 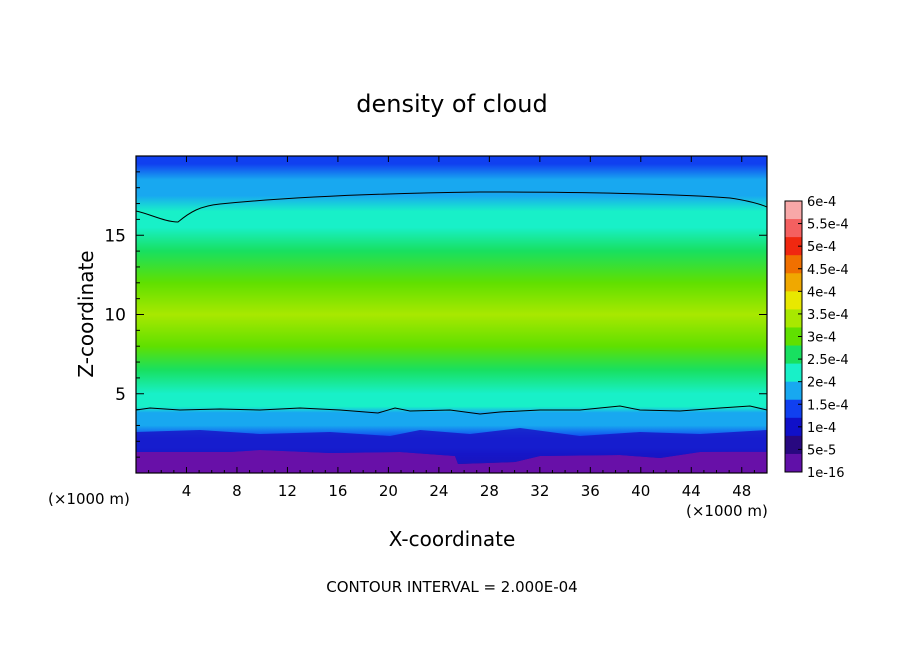 I want to click on contour-interval-note: CONTOUR INTERVAL = 2.000E-04, so click(x=451, y=587).